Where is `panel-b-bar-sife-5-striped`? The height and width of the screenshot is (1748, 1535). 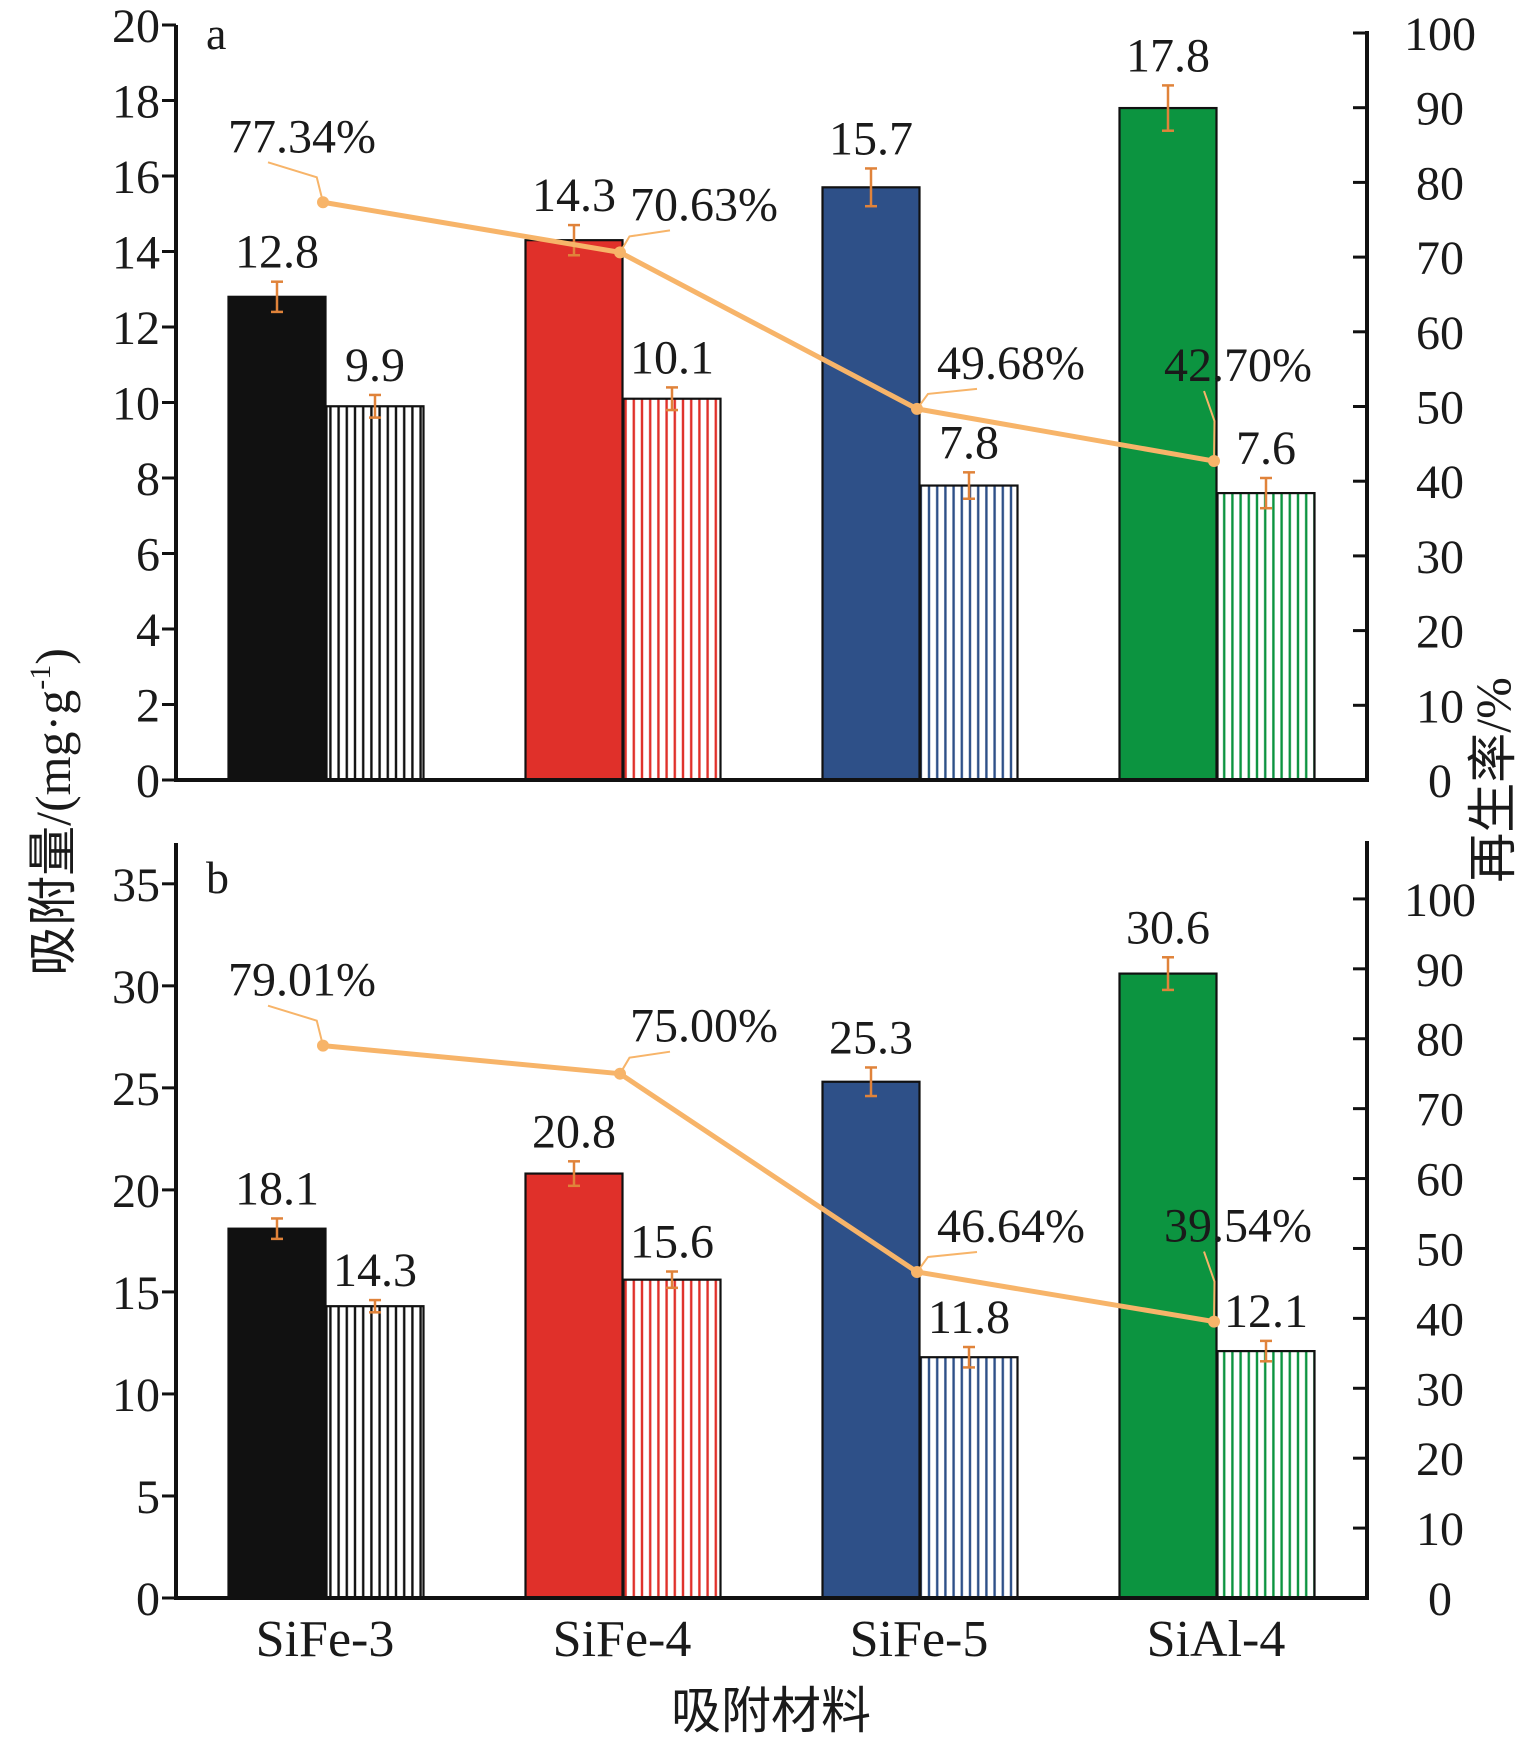
panel-b-bar-sife-5-striped is located at coordinates (969, 1478).